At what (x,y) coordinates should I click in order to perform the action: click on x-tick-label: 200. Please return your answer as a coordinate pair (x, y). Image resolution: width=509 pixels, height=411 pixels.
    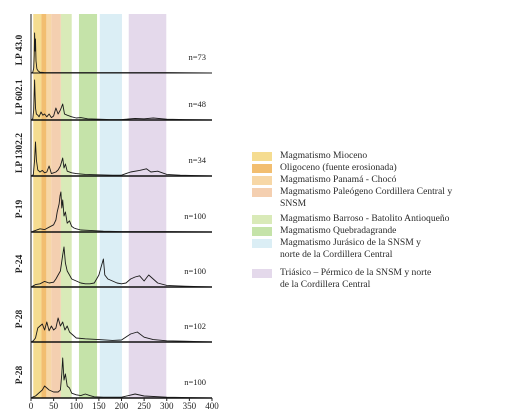
    Looking at the image, I should click on (122, 406).